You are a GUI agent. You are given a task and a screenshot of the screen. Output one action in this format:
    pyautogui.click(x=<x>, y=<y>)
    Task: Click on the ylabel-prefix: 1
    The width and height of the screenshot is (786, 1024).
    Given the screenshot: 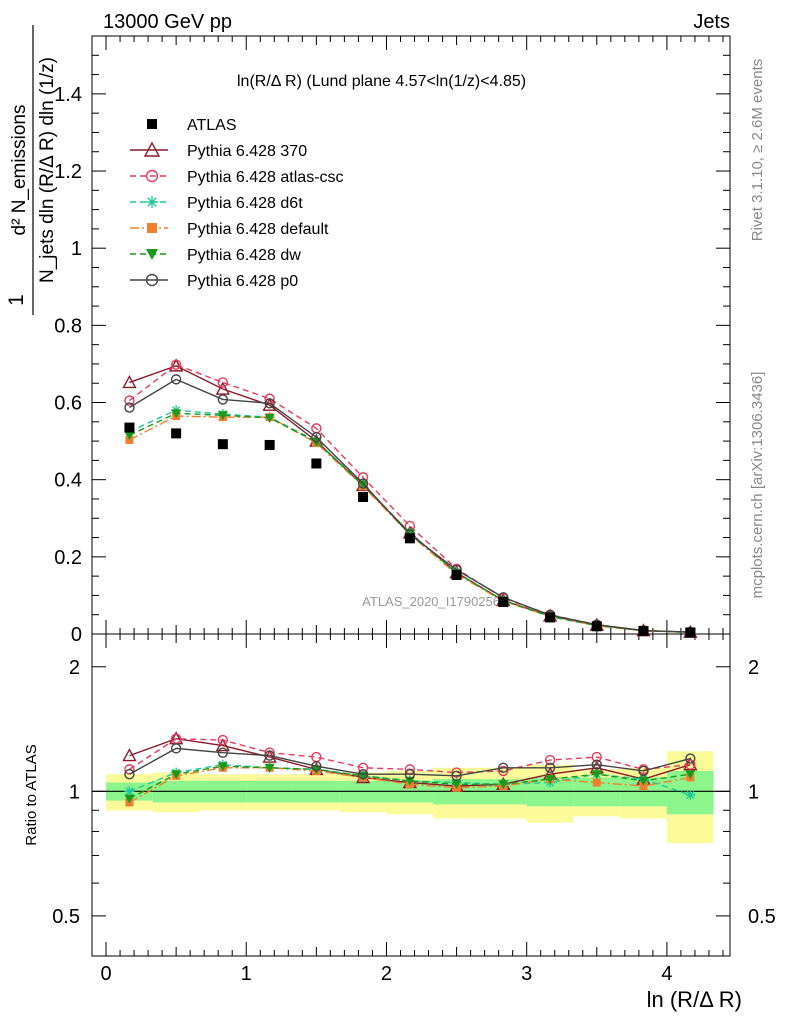 What is the action you would take?
    pyautogui.click(x=16, y=300)
    